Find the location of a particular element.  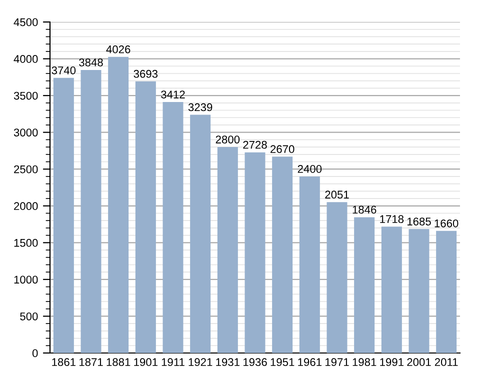

data-label: 3693 is located at coordinates (146, 74).